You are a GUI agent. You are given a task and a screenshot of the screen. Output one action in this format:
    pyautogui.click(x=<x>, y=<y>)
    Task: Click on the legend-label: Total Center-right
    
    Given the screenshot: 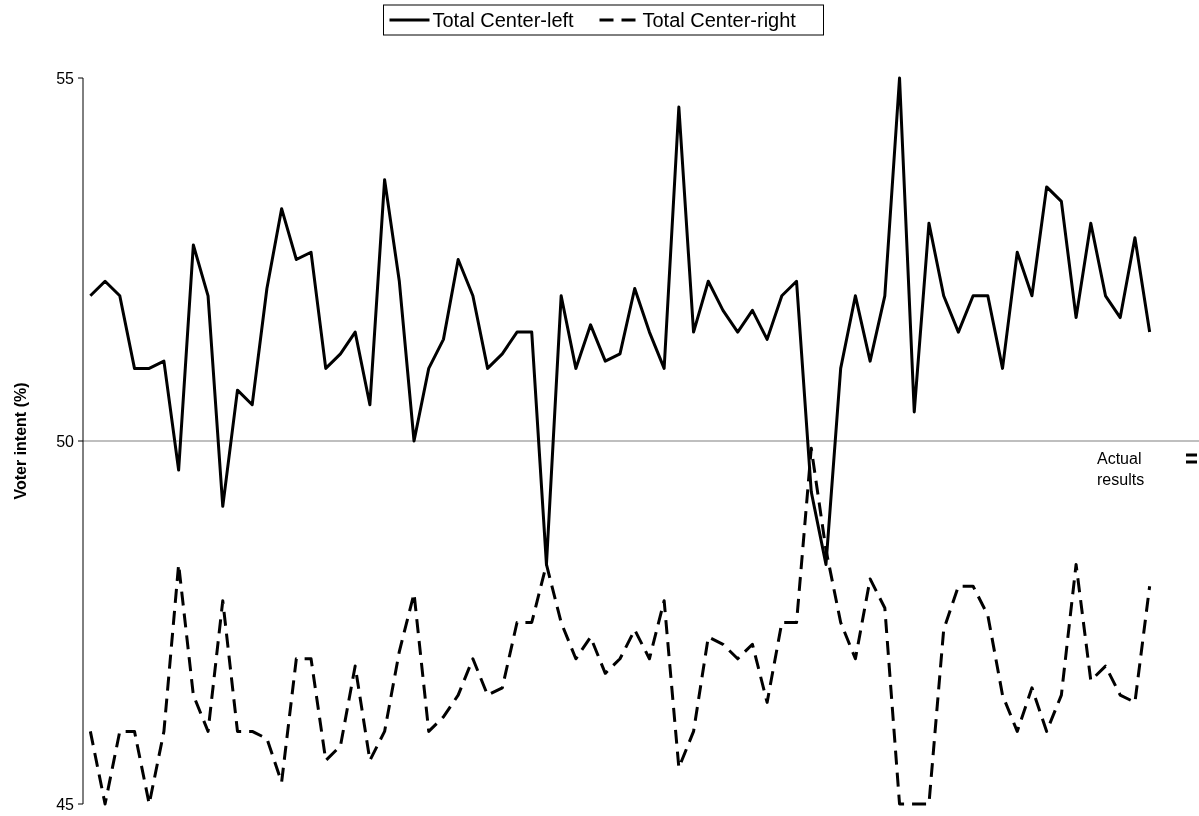 What is the action you would take?
    pyautogui.click(x=719, y=20)
    